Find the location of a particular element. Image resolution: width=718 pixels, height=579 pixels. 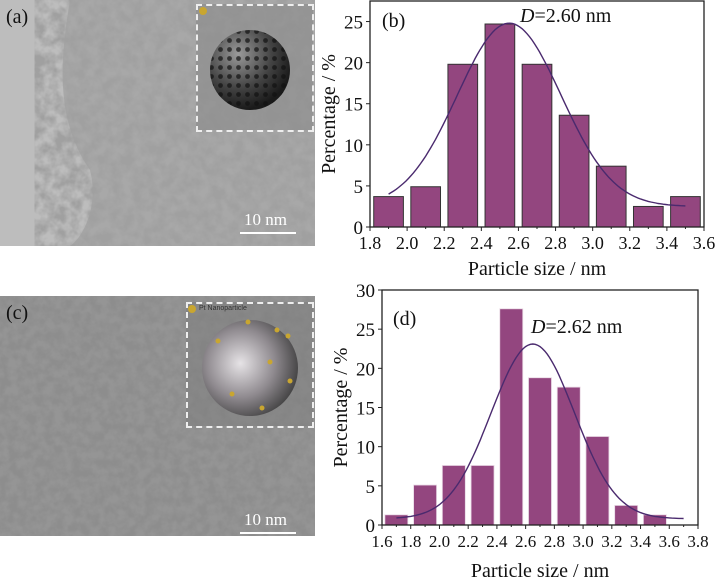

scale-bar-a is located at coordinates (268, 233).